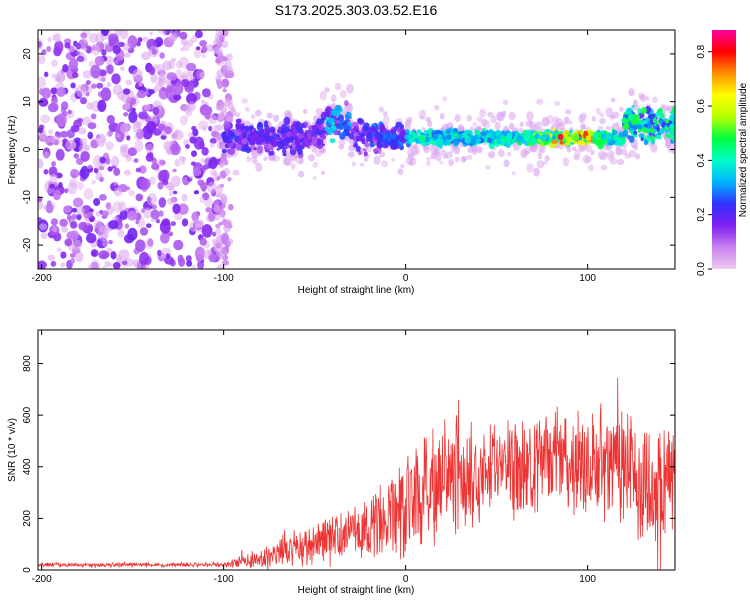 This screenshot has width=750, height=600. What do you see at coordinates (406, 579) in the screenshot?
I see `snr-xtick-label: 0` at bounding box center [406, 579].